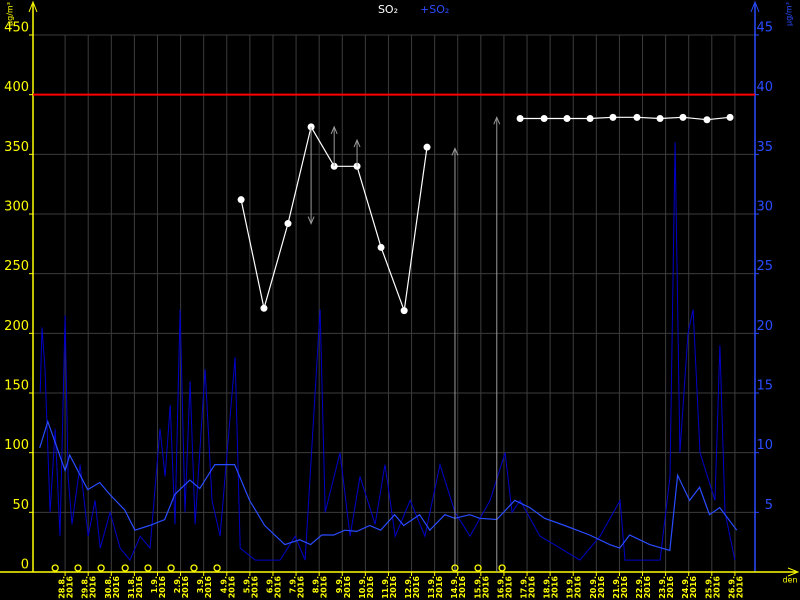 This screenshot has height=600, width=800. What do you see at coordinates (16, 386) in the screenshot?
I see `y-tick-label: 150` at bounding box center [16, 386].